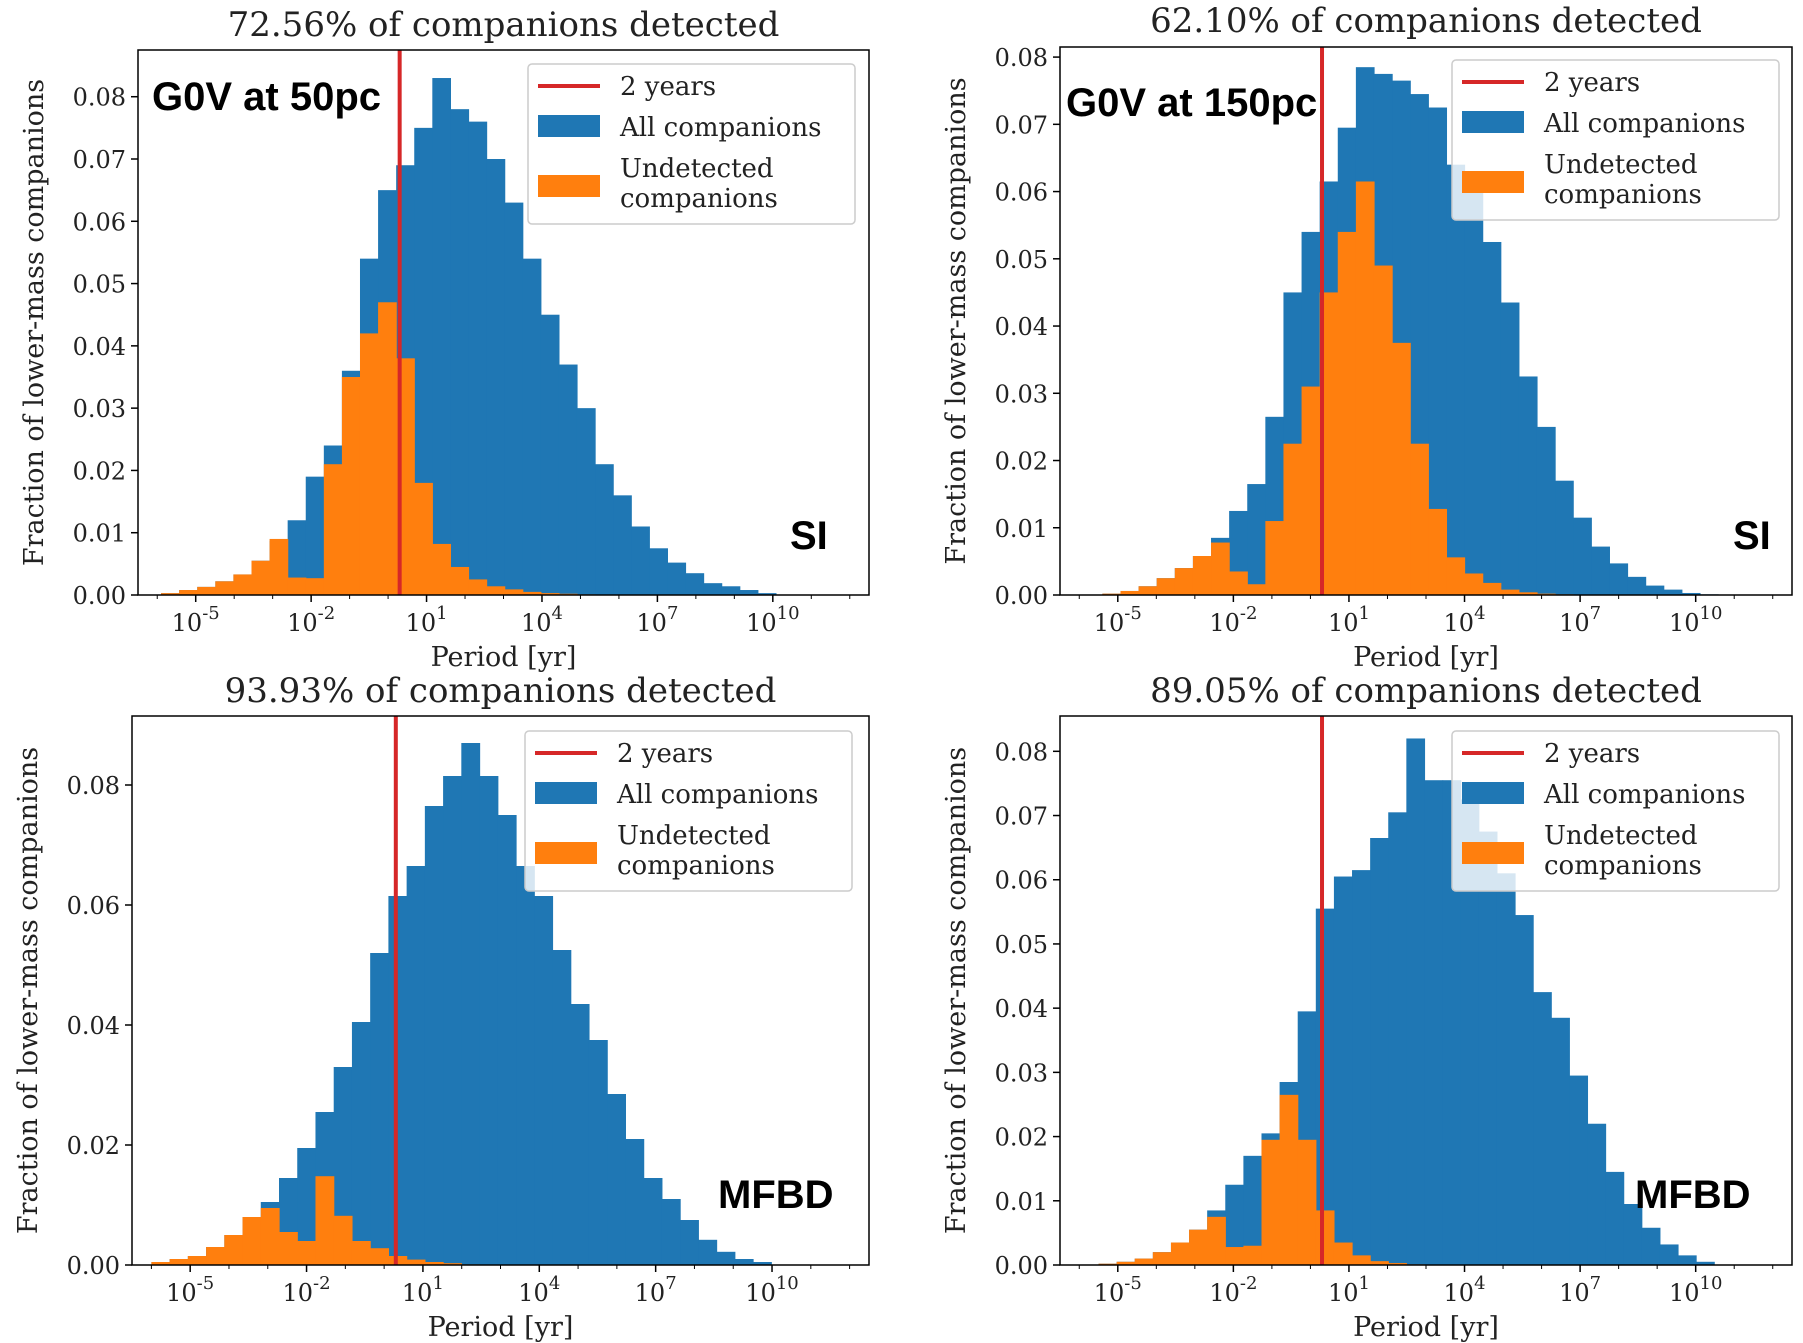 The height and width of the screenshot is (1343, 1803). Describe the element at coordinates (196, 620) in the screenshot. I see `x-tick-label: 10⁻⁵` at that location.